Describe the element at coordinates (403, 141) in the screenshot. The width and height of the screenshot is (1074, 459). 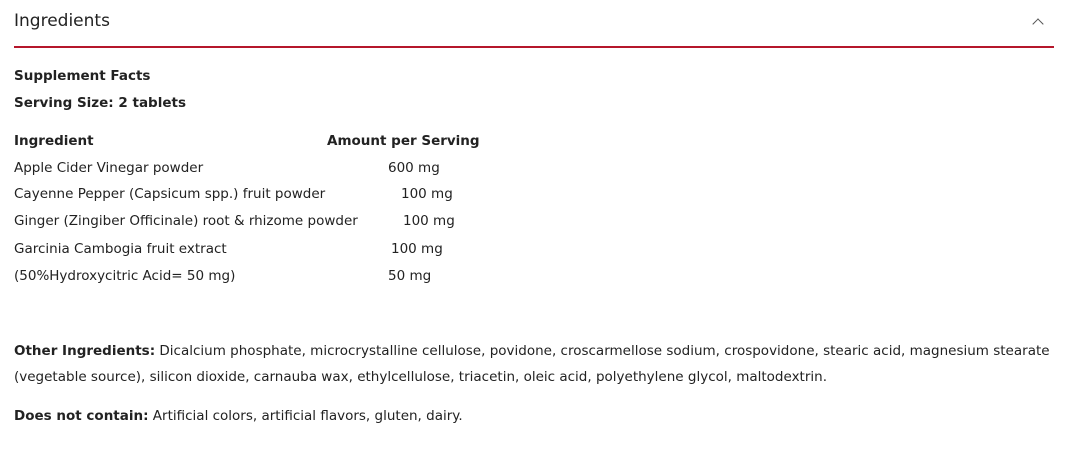
I see `header-amount: Amount per Serving` at that location.